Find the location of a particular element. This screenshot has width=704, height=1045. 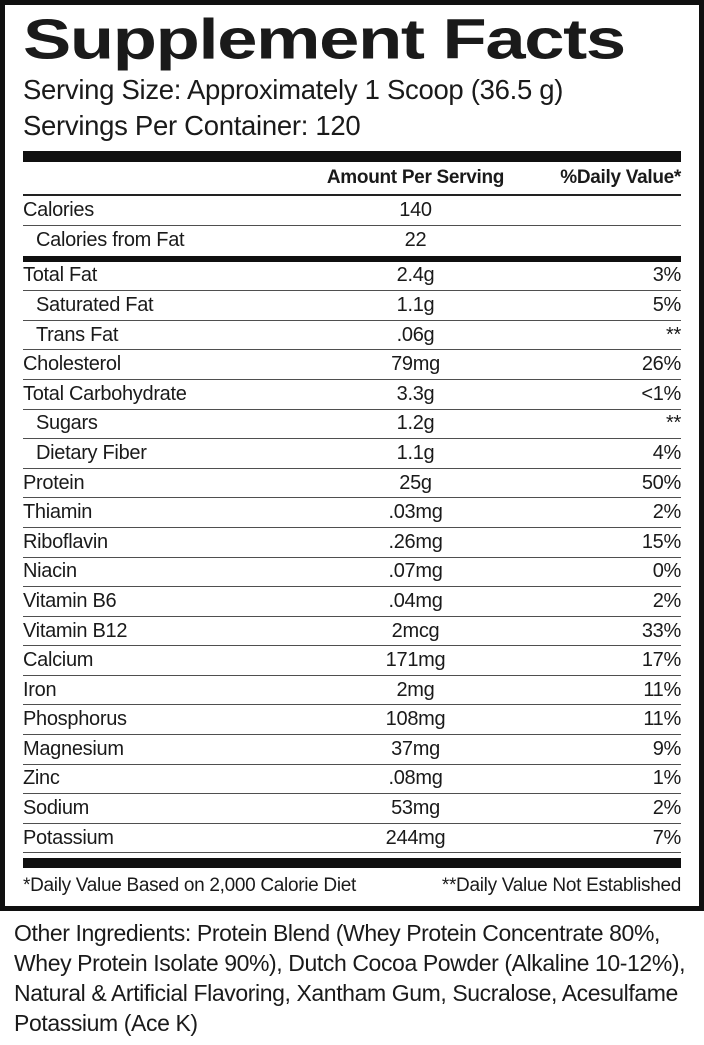

nutrient-amount: 244mg is located at coordinates (415, 837).